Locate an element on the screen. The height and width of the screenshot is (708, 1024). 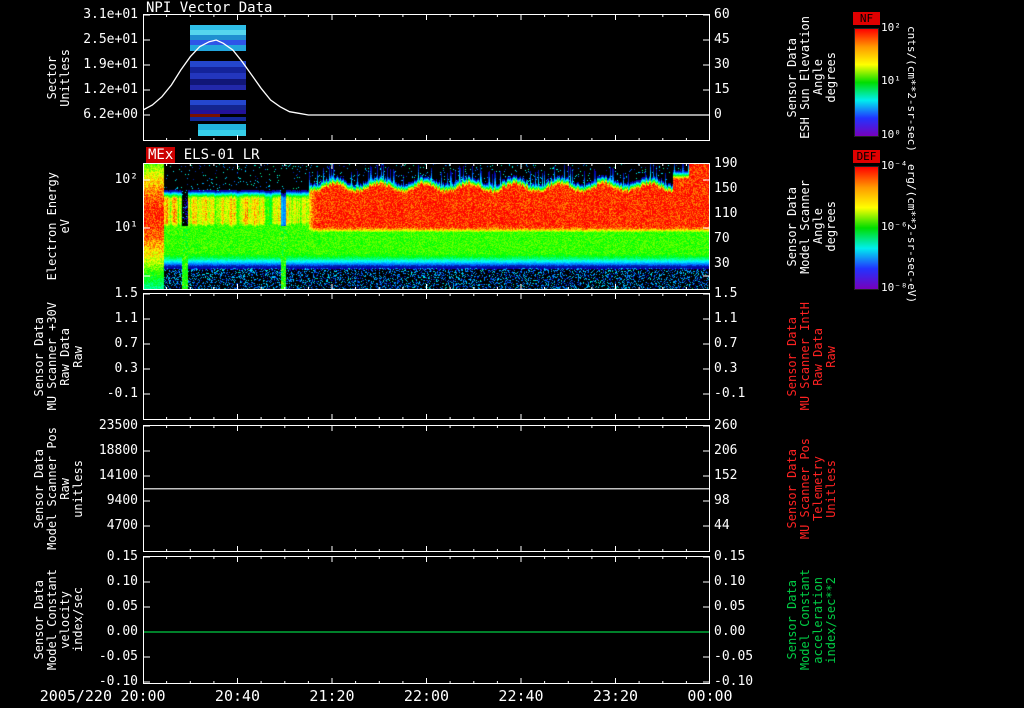
colorbar-tick-label: 10² is located at coordinates (891, 27).